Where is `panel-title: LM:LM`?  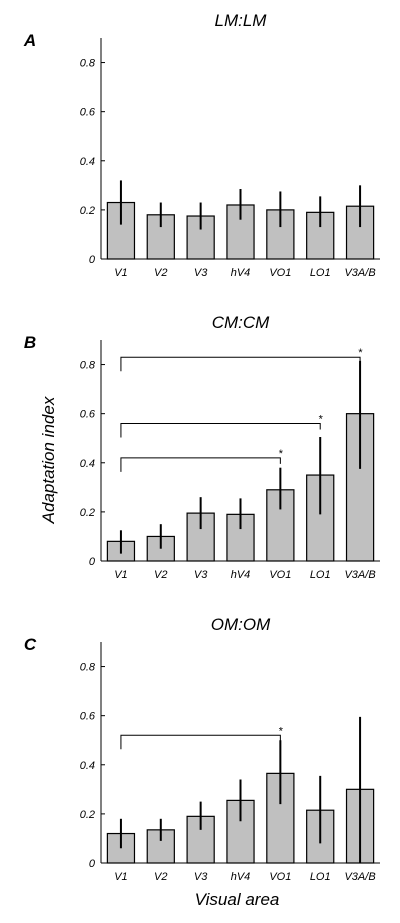
panel-title: LM:LM is located at coordinates (241, 20).